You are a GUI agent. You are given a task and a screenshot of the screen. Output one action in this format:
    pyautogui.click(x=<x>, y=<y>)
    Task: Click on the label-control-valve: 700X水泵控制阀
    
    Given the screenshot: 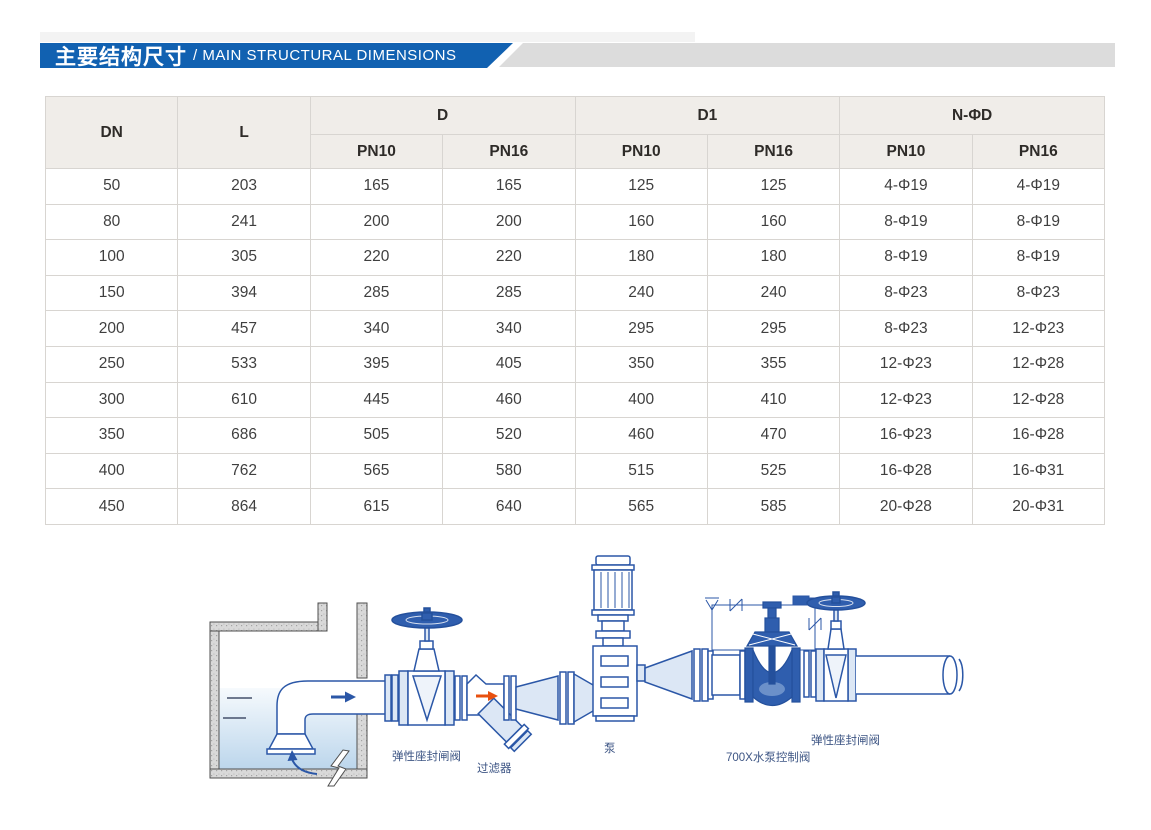 What is the action you would take?
    pyautogui.click(x=768, y=757)
    